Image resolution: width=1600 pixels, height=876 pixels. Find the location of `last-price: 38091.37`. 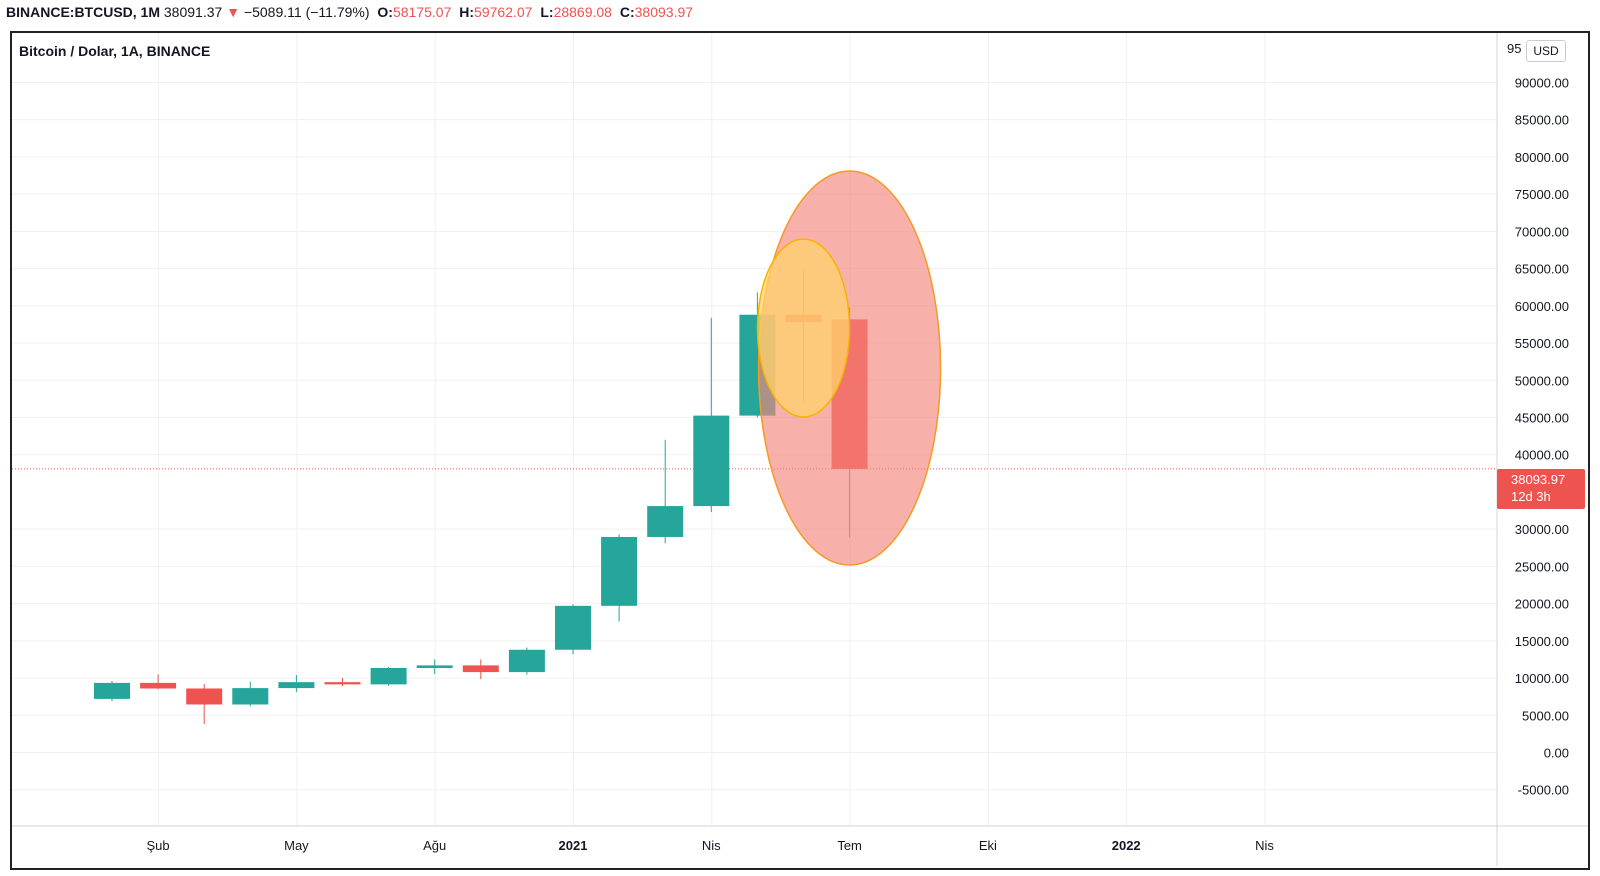

last-price: 38091.37 is located at coordinates (193, 12).